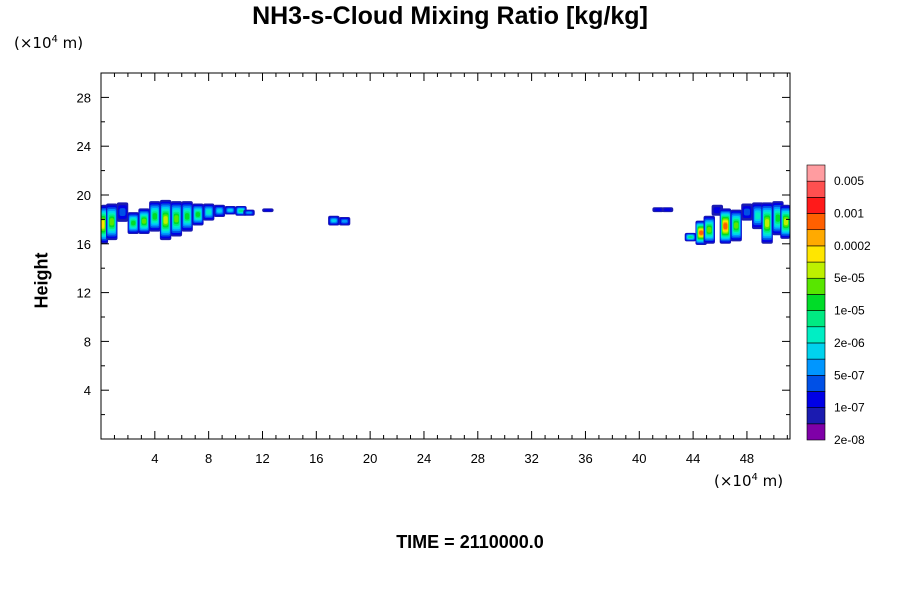  What do you see at coordinates (84, 195) in the screenshot?
I see `y-tick-label: 20` at bounding box center [84, 195].